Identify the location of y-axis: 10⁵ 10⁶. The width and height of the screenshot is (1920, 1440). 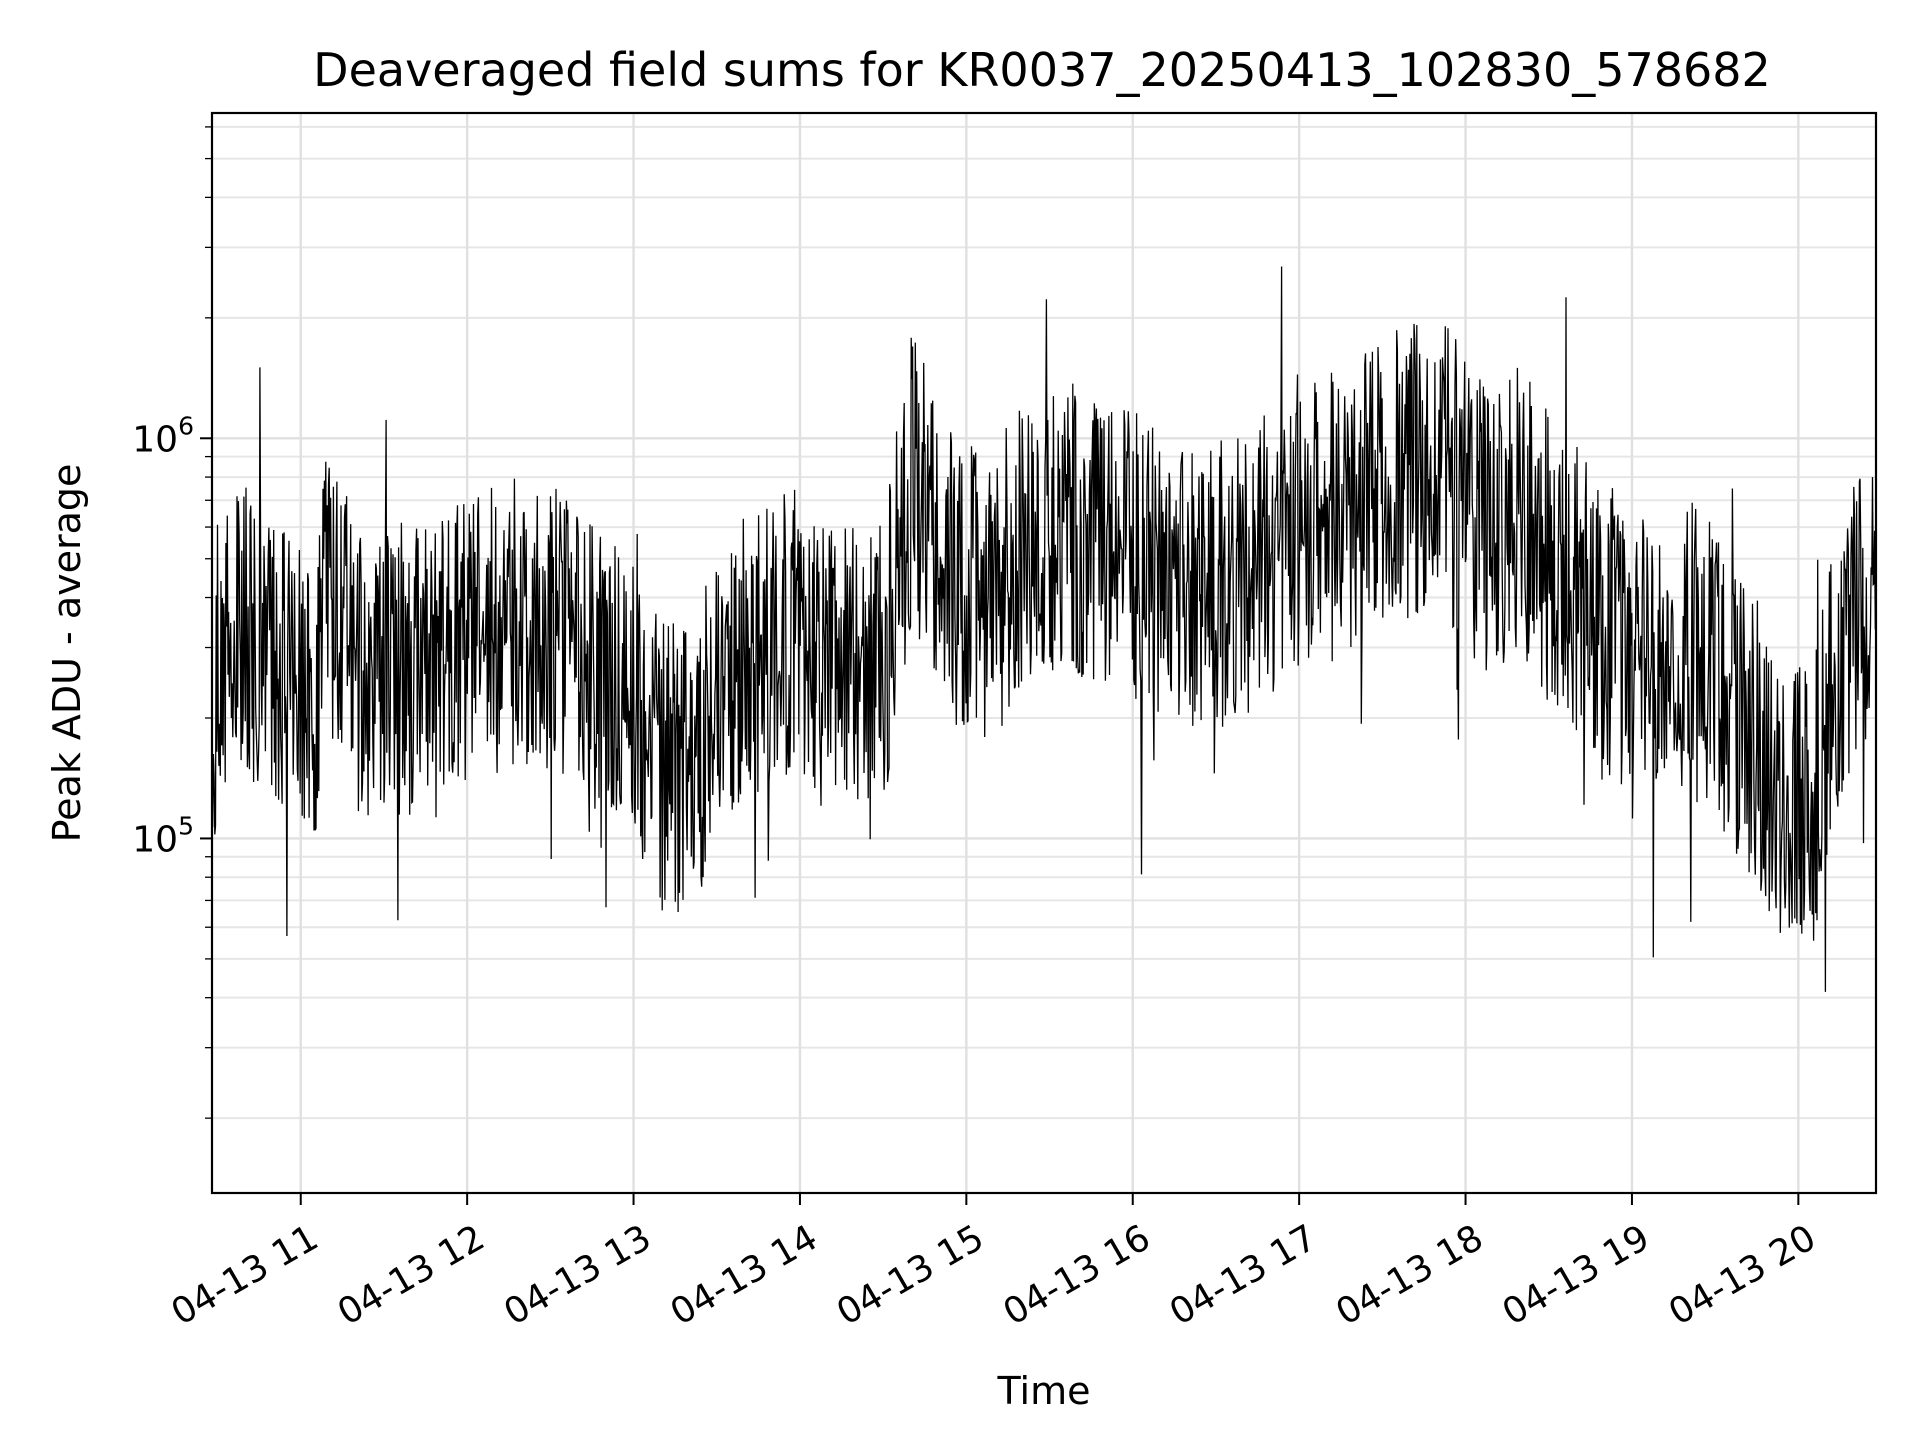
(172, 622).